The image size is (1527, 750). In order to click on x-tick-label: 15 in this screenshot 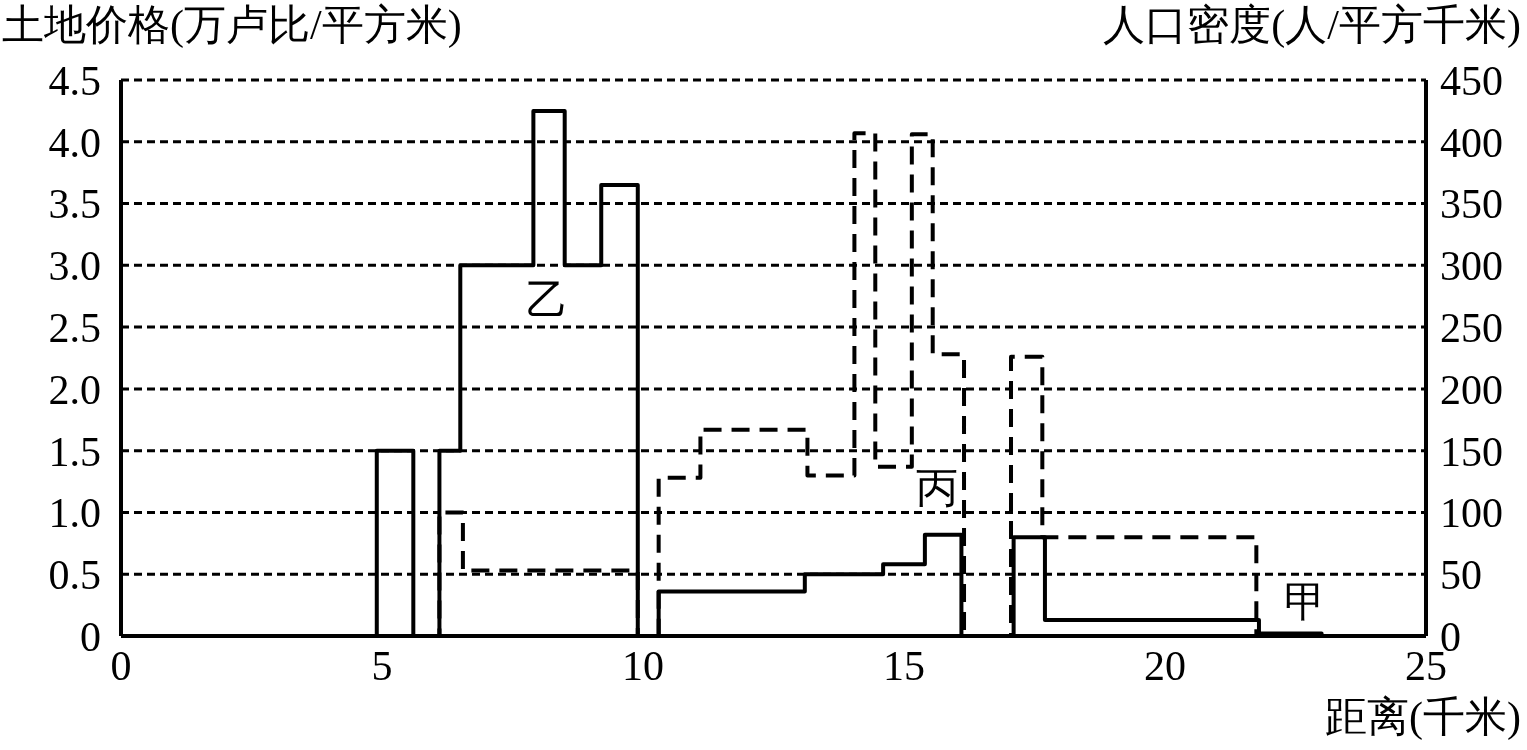, I will do `click(904, 665)`.